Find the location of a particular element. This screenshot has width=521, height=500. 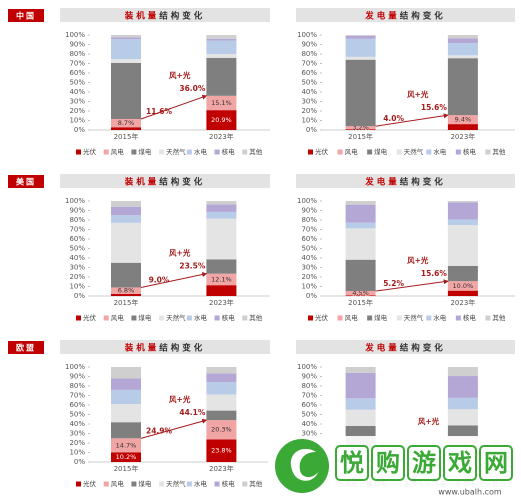

chart-title: 装机量结构变化 is located at coordinates (165, 181).